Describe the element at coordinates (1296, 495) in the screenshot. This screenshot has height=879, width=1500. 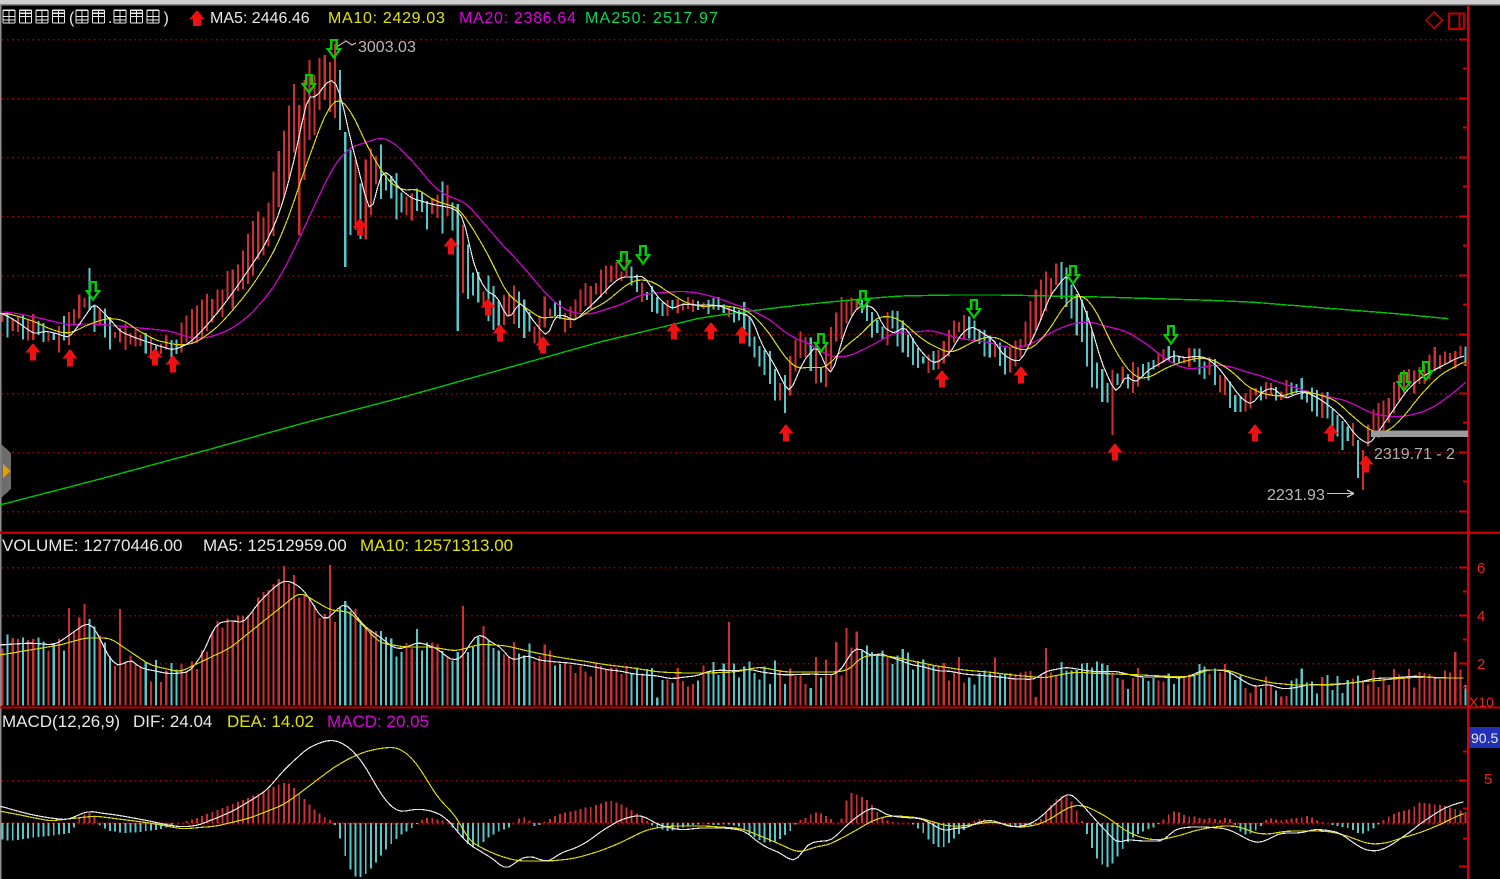
I see `svg-text: 2231.93` at that location.